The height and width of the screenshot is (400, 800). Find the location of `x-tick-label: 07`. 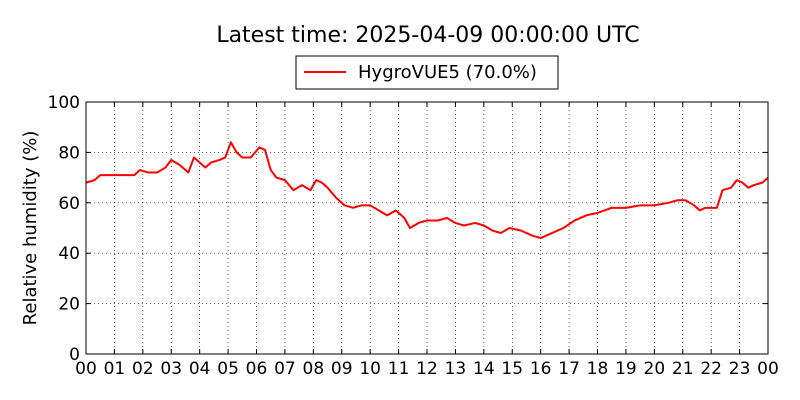

x-tick-label: 07 is located at coordinates (285, 369).